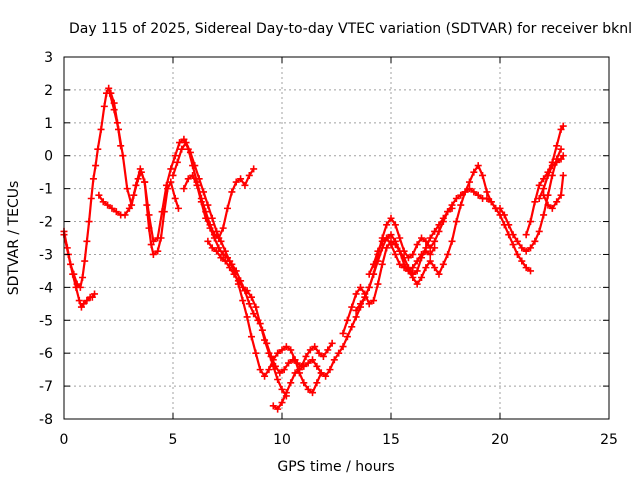 Image resolution: width=640 pixels, height=480 pixels. What do you see at coordinates (46, 255) in the screenshot?
I see `y-tick-label: -3` at bounding box center [46, 255].